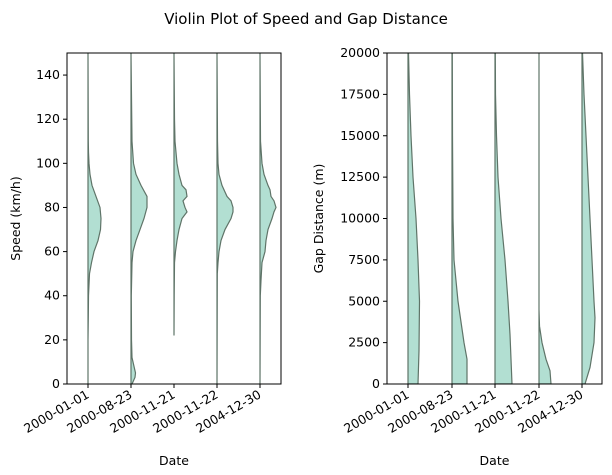 The width and height of the screenshot is (612, 475). Describe the element at coordinates (48, 74) in the screenshot. I see `y-tick-label: 140` at that location.